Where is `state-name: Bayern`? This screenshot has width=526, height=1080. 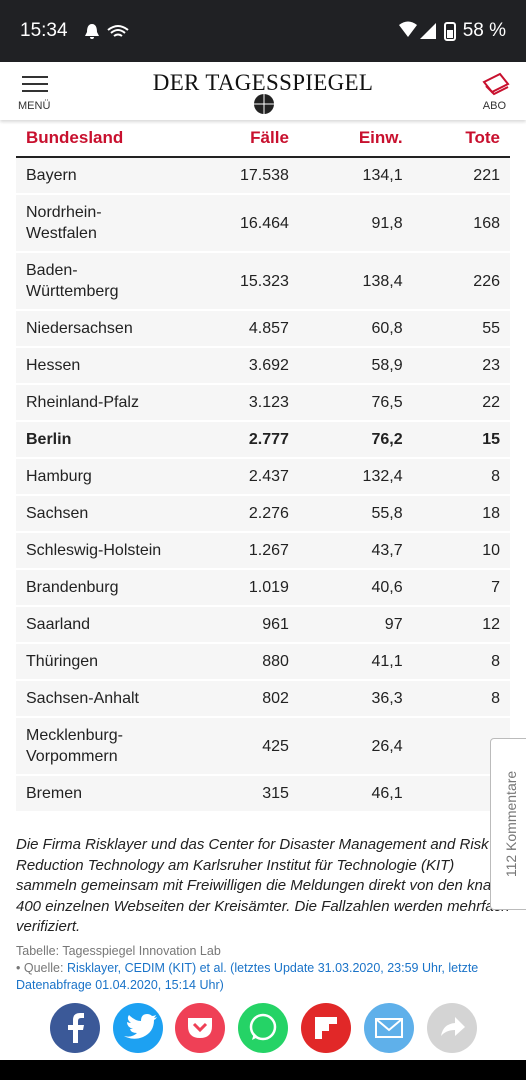 state-name: Bayern is located at coordinates (96, 176).